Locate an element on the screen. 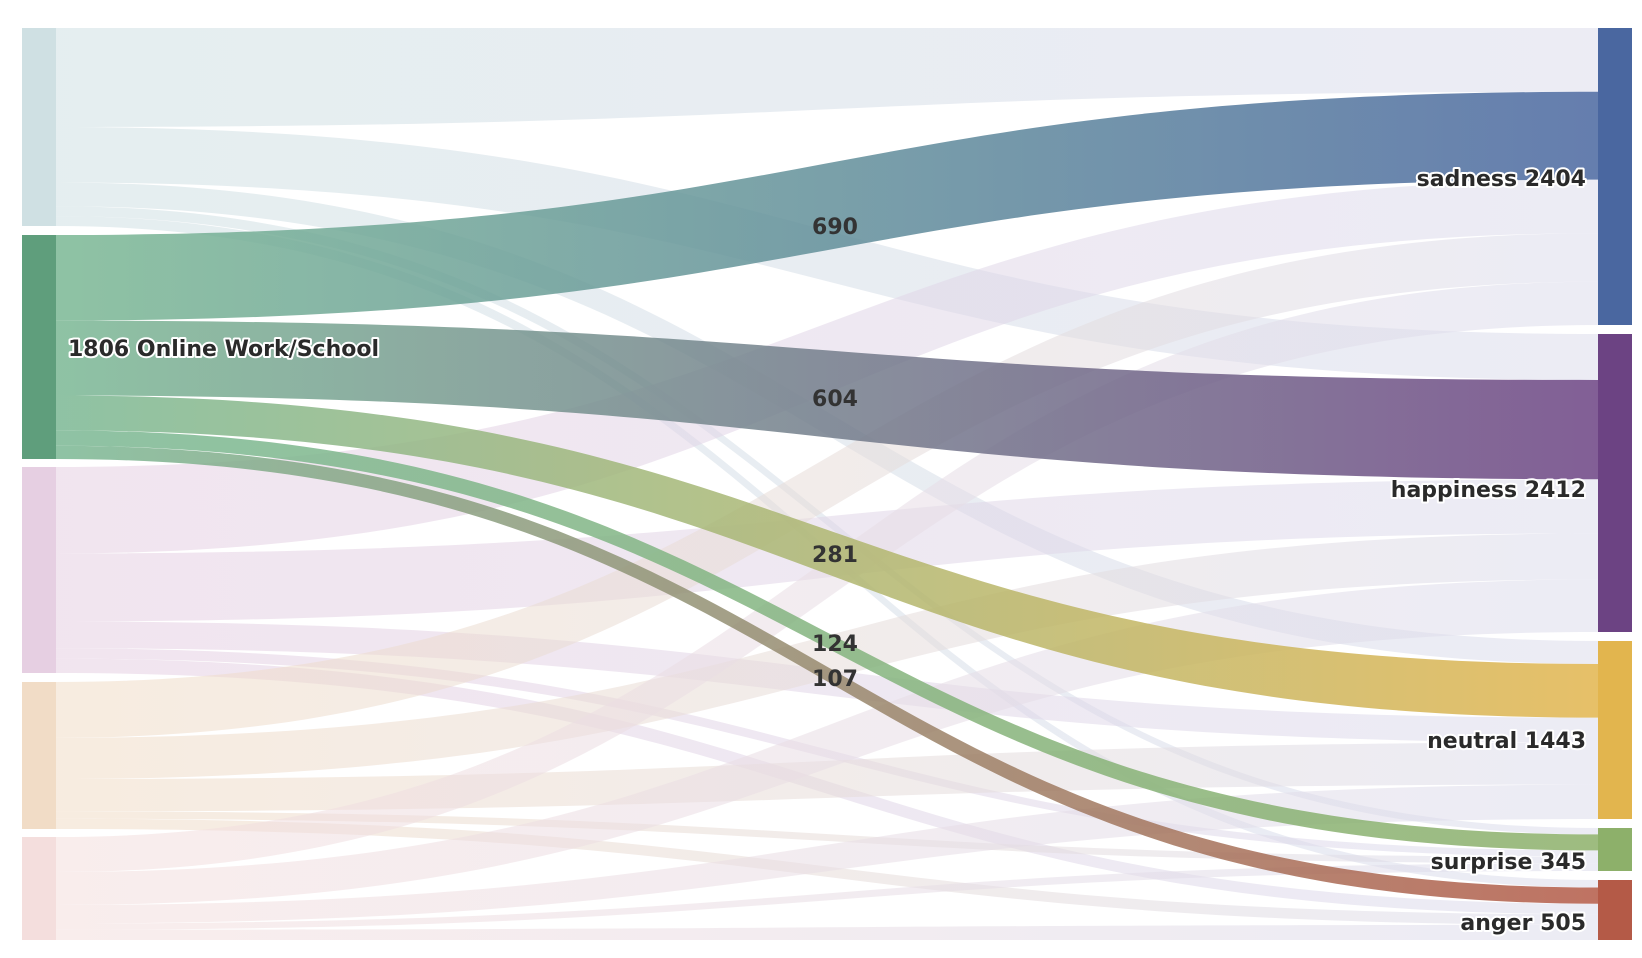 Image resolution: width=1642 pixels, height=958 pixels. link-s4-to-anger is located at coordinates (827, 871).